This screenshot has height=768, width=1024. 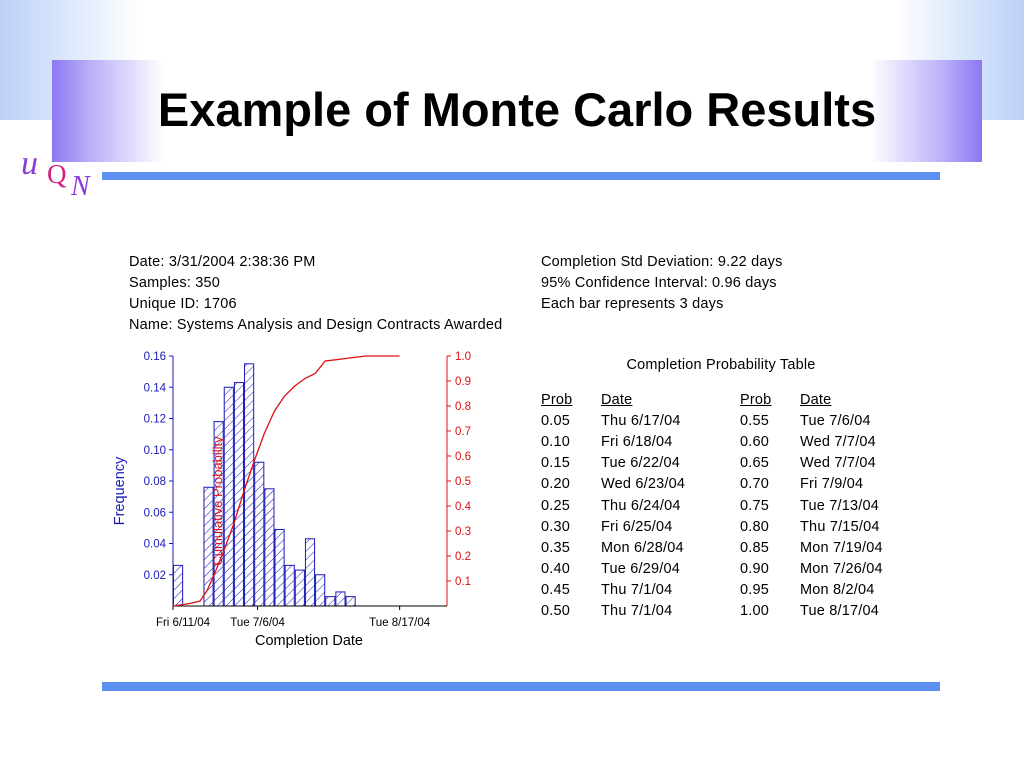 What do you see at coordinates (556, 547) in the screenshot?
I see `prob-cell: 0.35` at bounding box center [556, 547].